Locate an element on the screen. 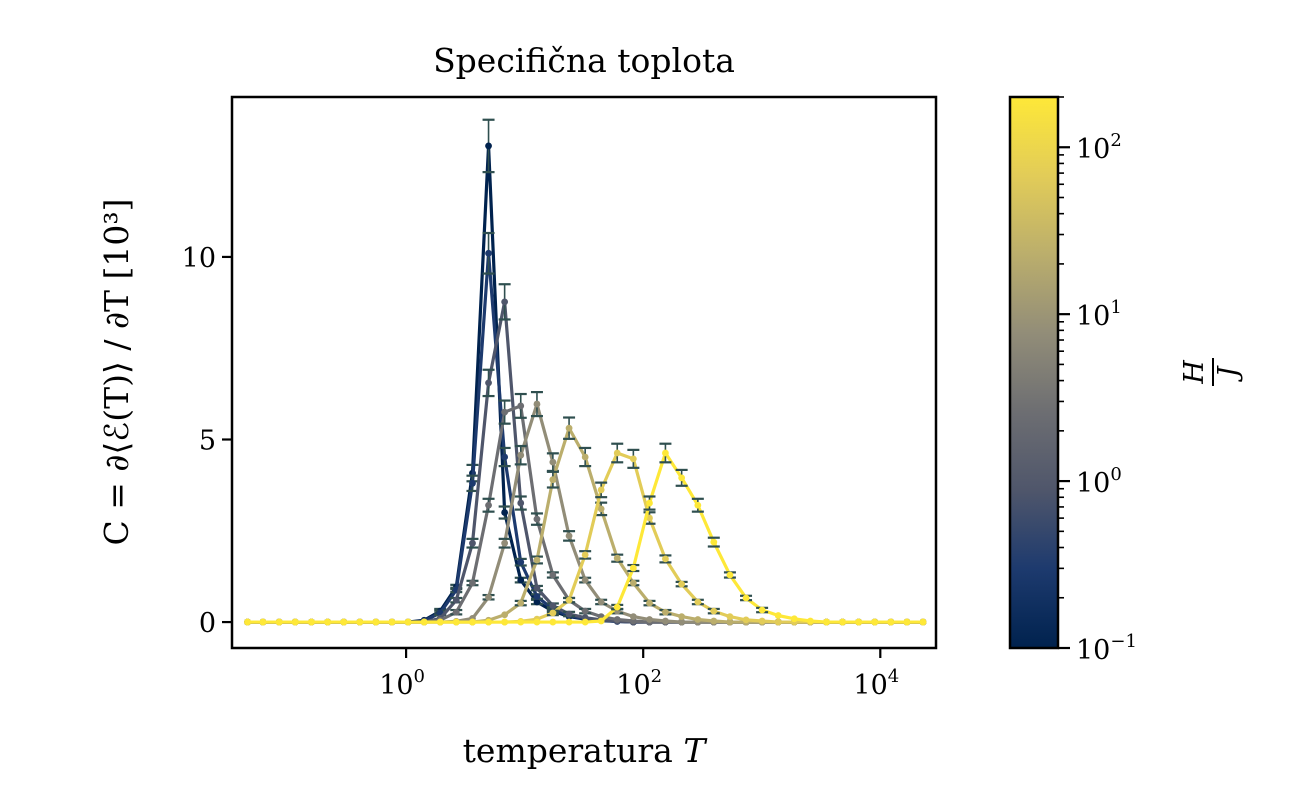 This screenshot has height=810, width=1290. x-axis: 10⁰ 10² 10⁴ is located at coordinates (639, 674).